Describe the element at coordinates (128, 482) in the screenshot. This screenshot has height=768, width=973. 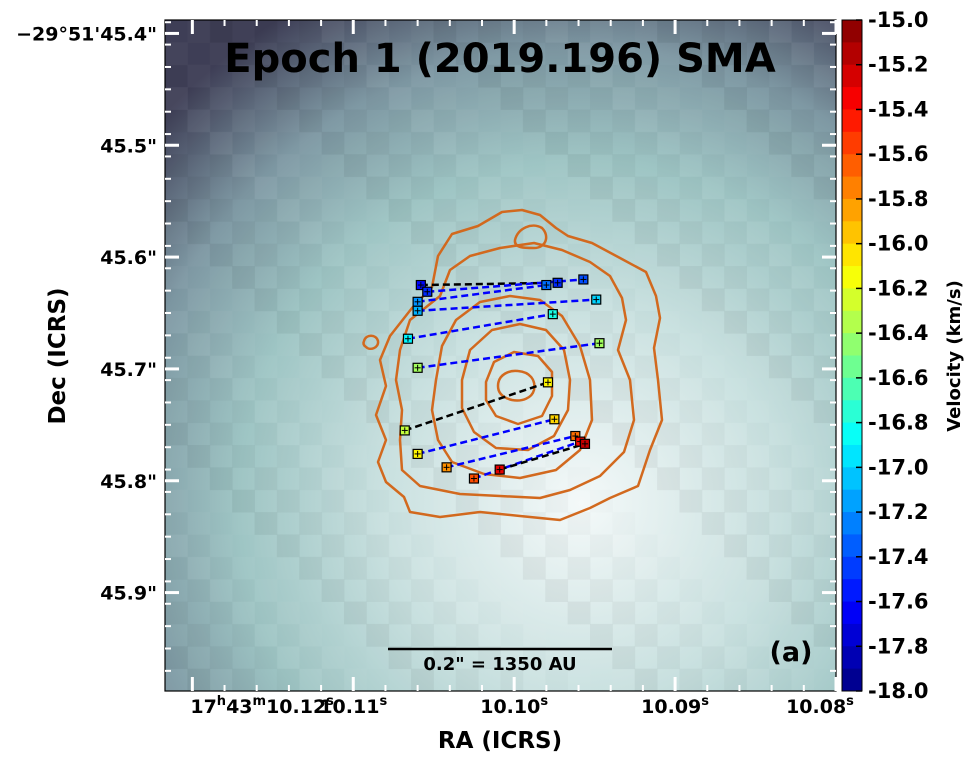
I see `y-tick-label: 45.8"` at that location.